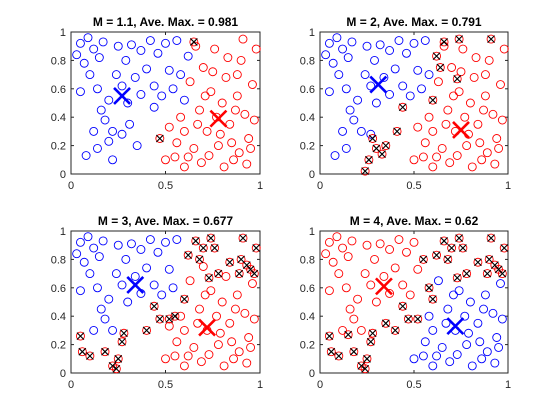  Describe the element at coordinates (414, 22) in the screenshot. I see `subplot-title: M = 2, Ave. Max. = 0.791` at that location.